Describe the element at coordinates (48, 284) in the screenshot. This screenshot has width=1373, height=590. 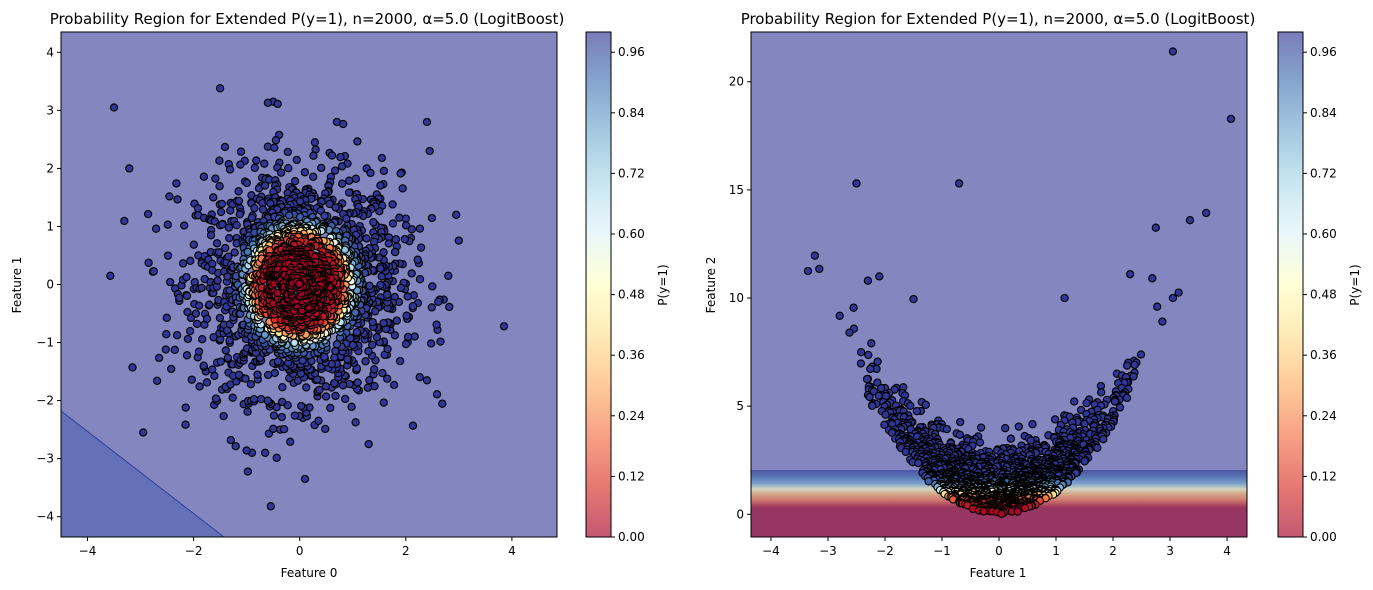
I see `y-axis-ticks: −4 −3 −2 −1 0 1 2 3 4` at that location.